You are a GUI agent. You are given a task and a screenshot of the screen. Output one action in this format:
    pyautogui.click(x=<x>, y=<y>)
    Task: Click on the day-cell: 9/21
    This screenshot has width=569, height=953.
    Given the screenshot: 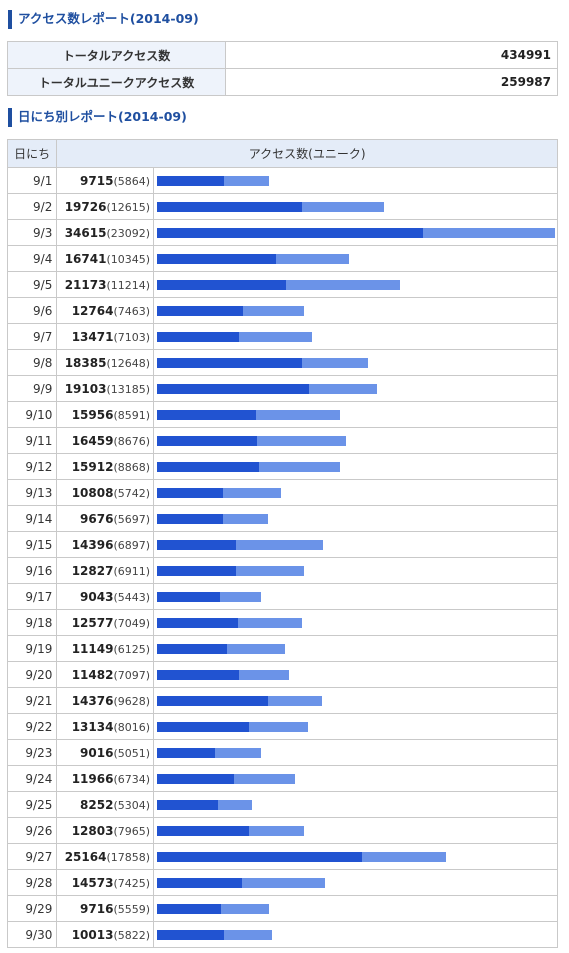 What is the action you would take?
    pyautogui.click(x=32, y=700)
    